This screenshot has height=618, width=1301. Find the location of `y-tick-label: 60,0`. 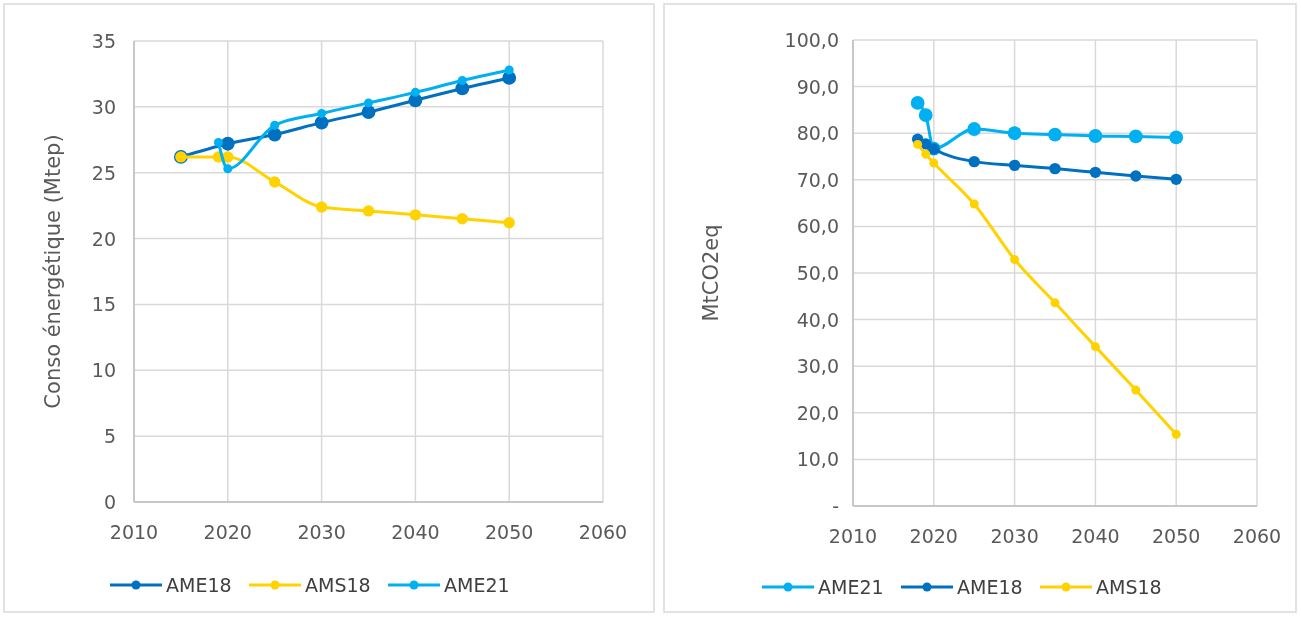

y-tick-label: 60,0 is located at coordinates (817, 226).